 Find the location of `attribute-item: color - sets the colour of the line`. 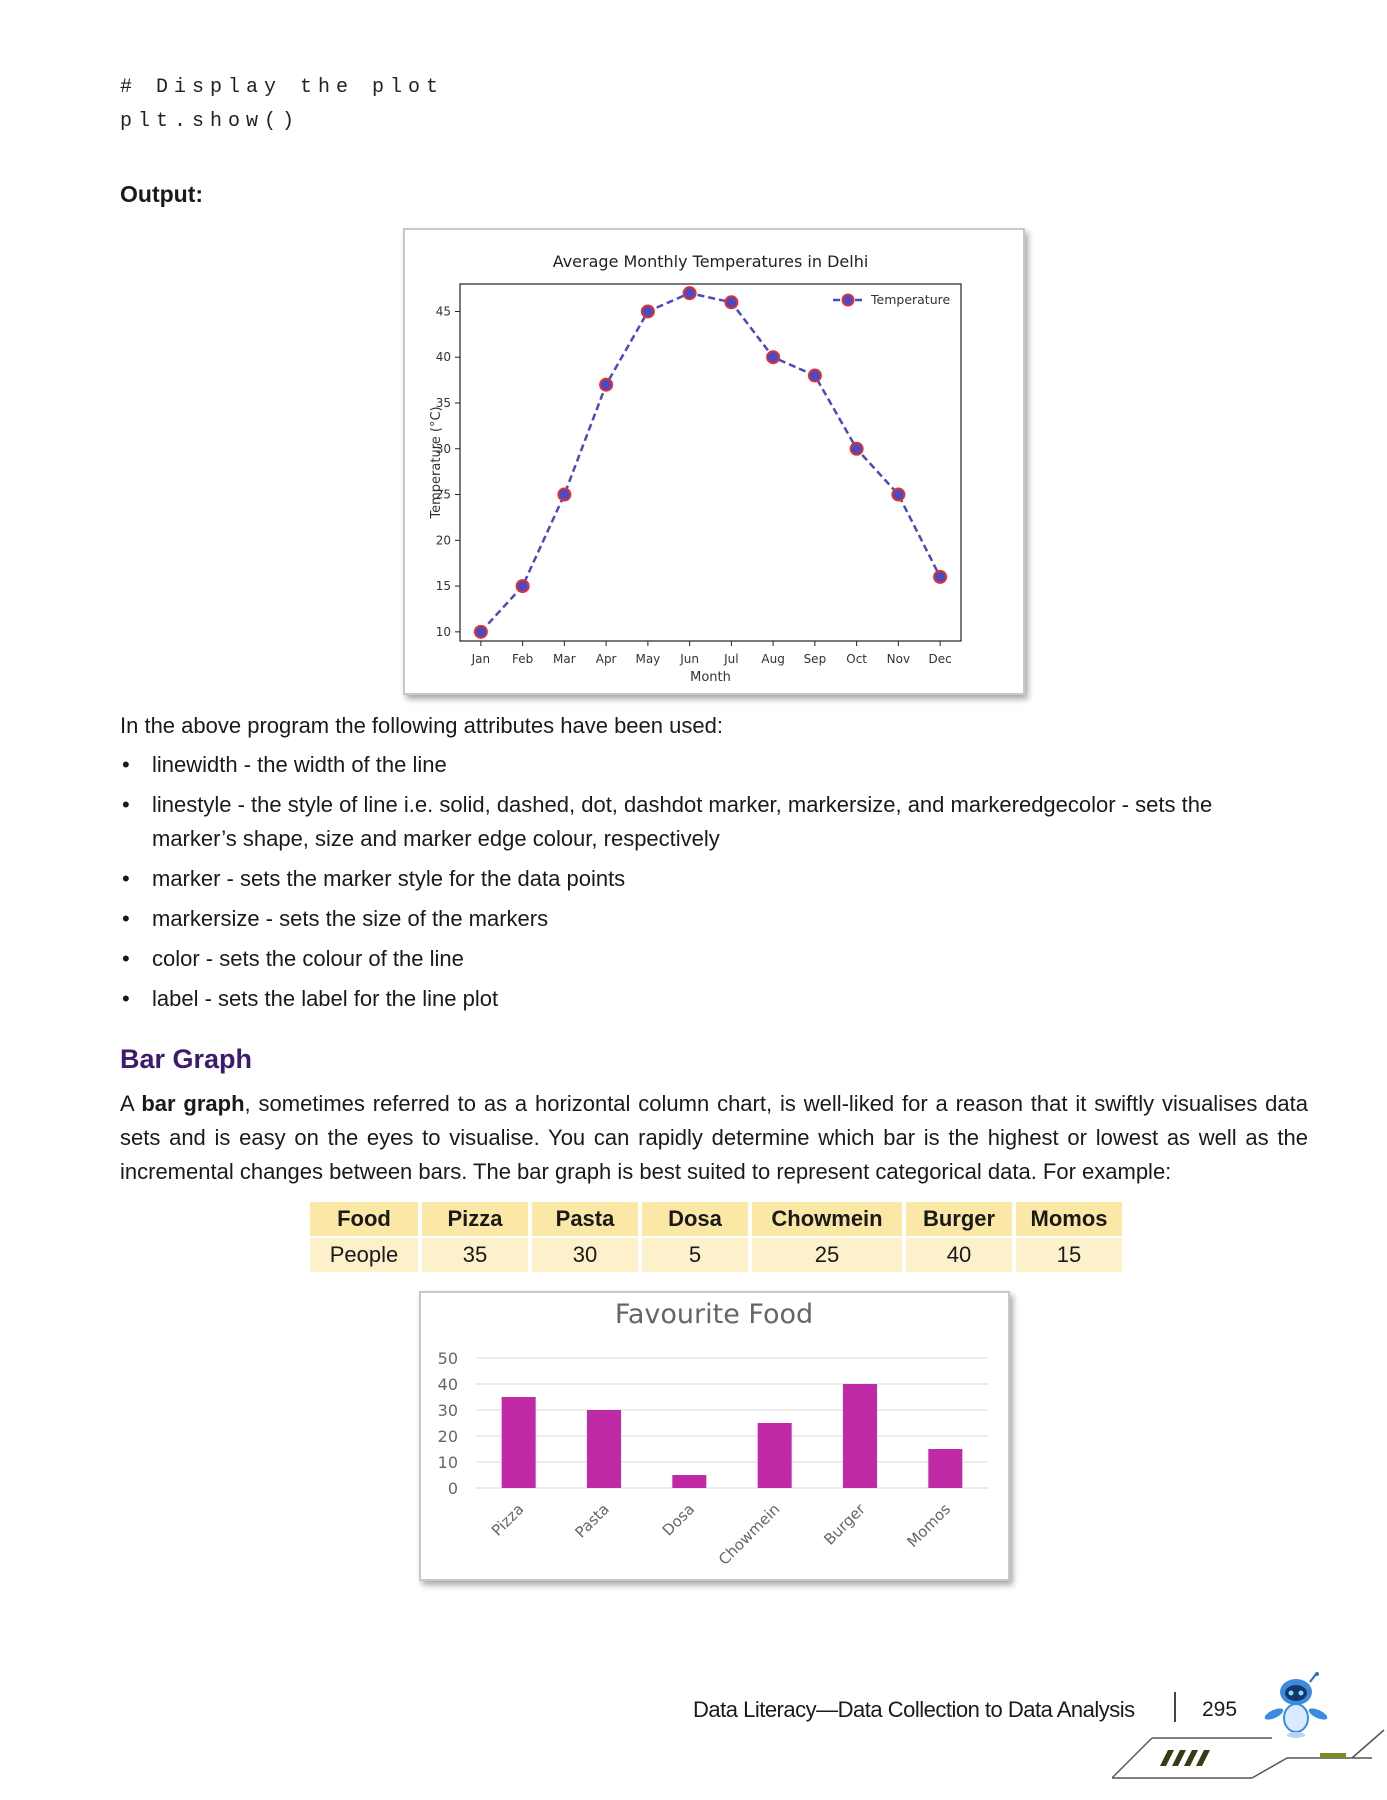

attribute-item: color - sets the colour of the line is located at coordinates (695, 959).